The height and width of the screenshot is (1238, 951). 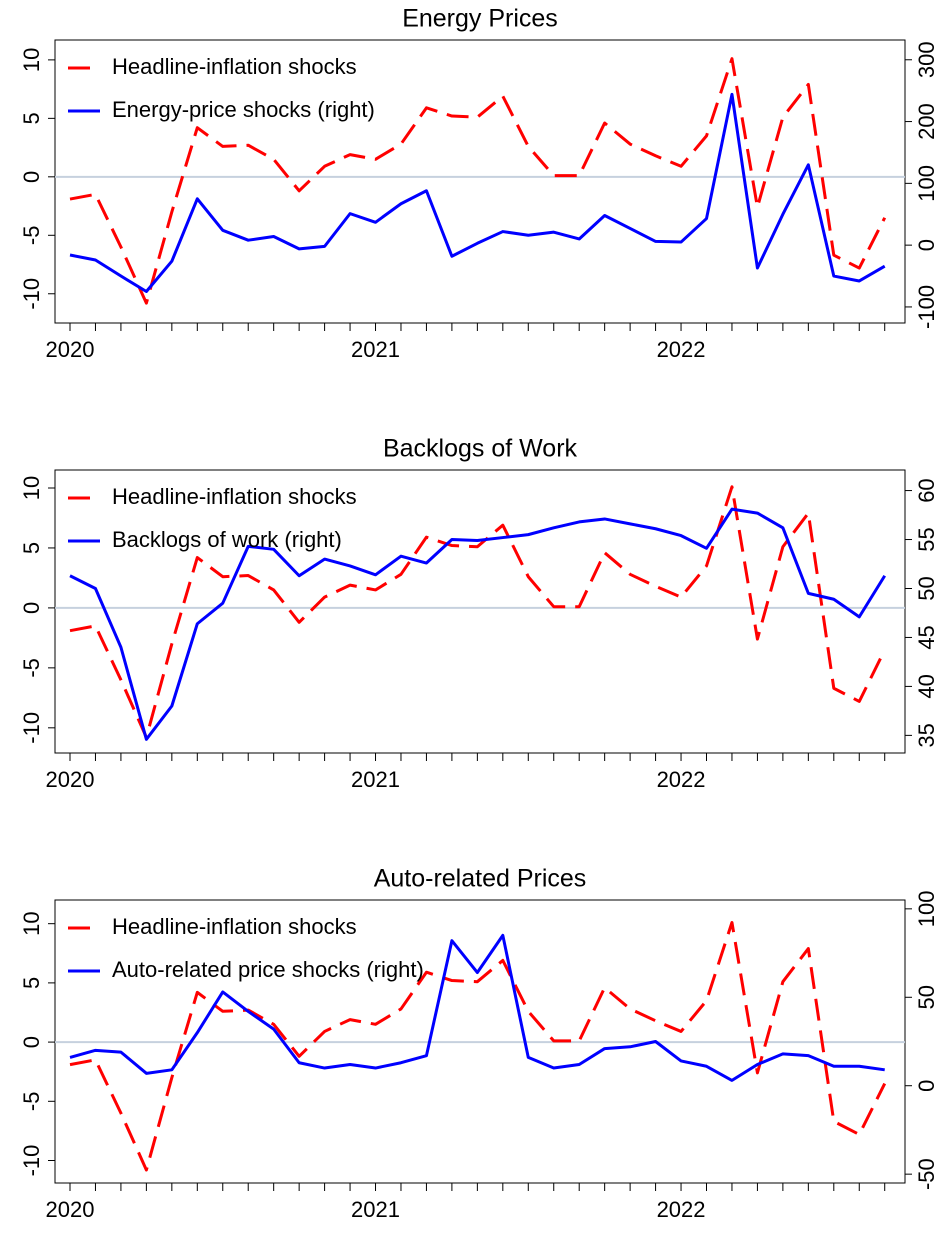 I want to click on y2-tick-label: 60, so click(x=926, y=490).